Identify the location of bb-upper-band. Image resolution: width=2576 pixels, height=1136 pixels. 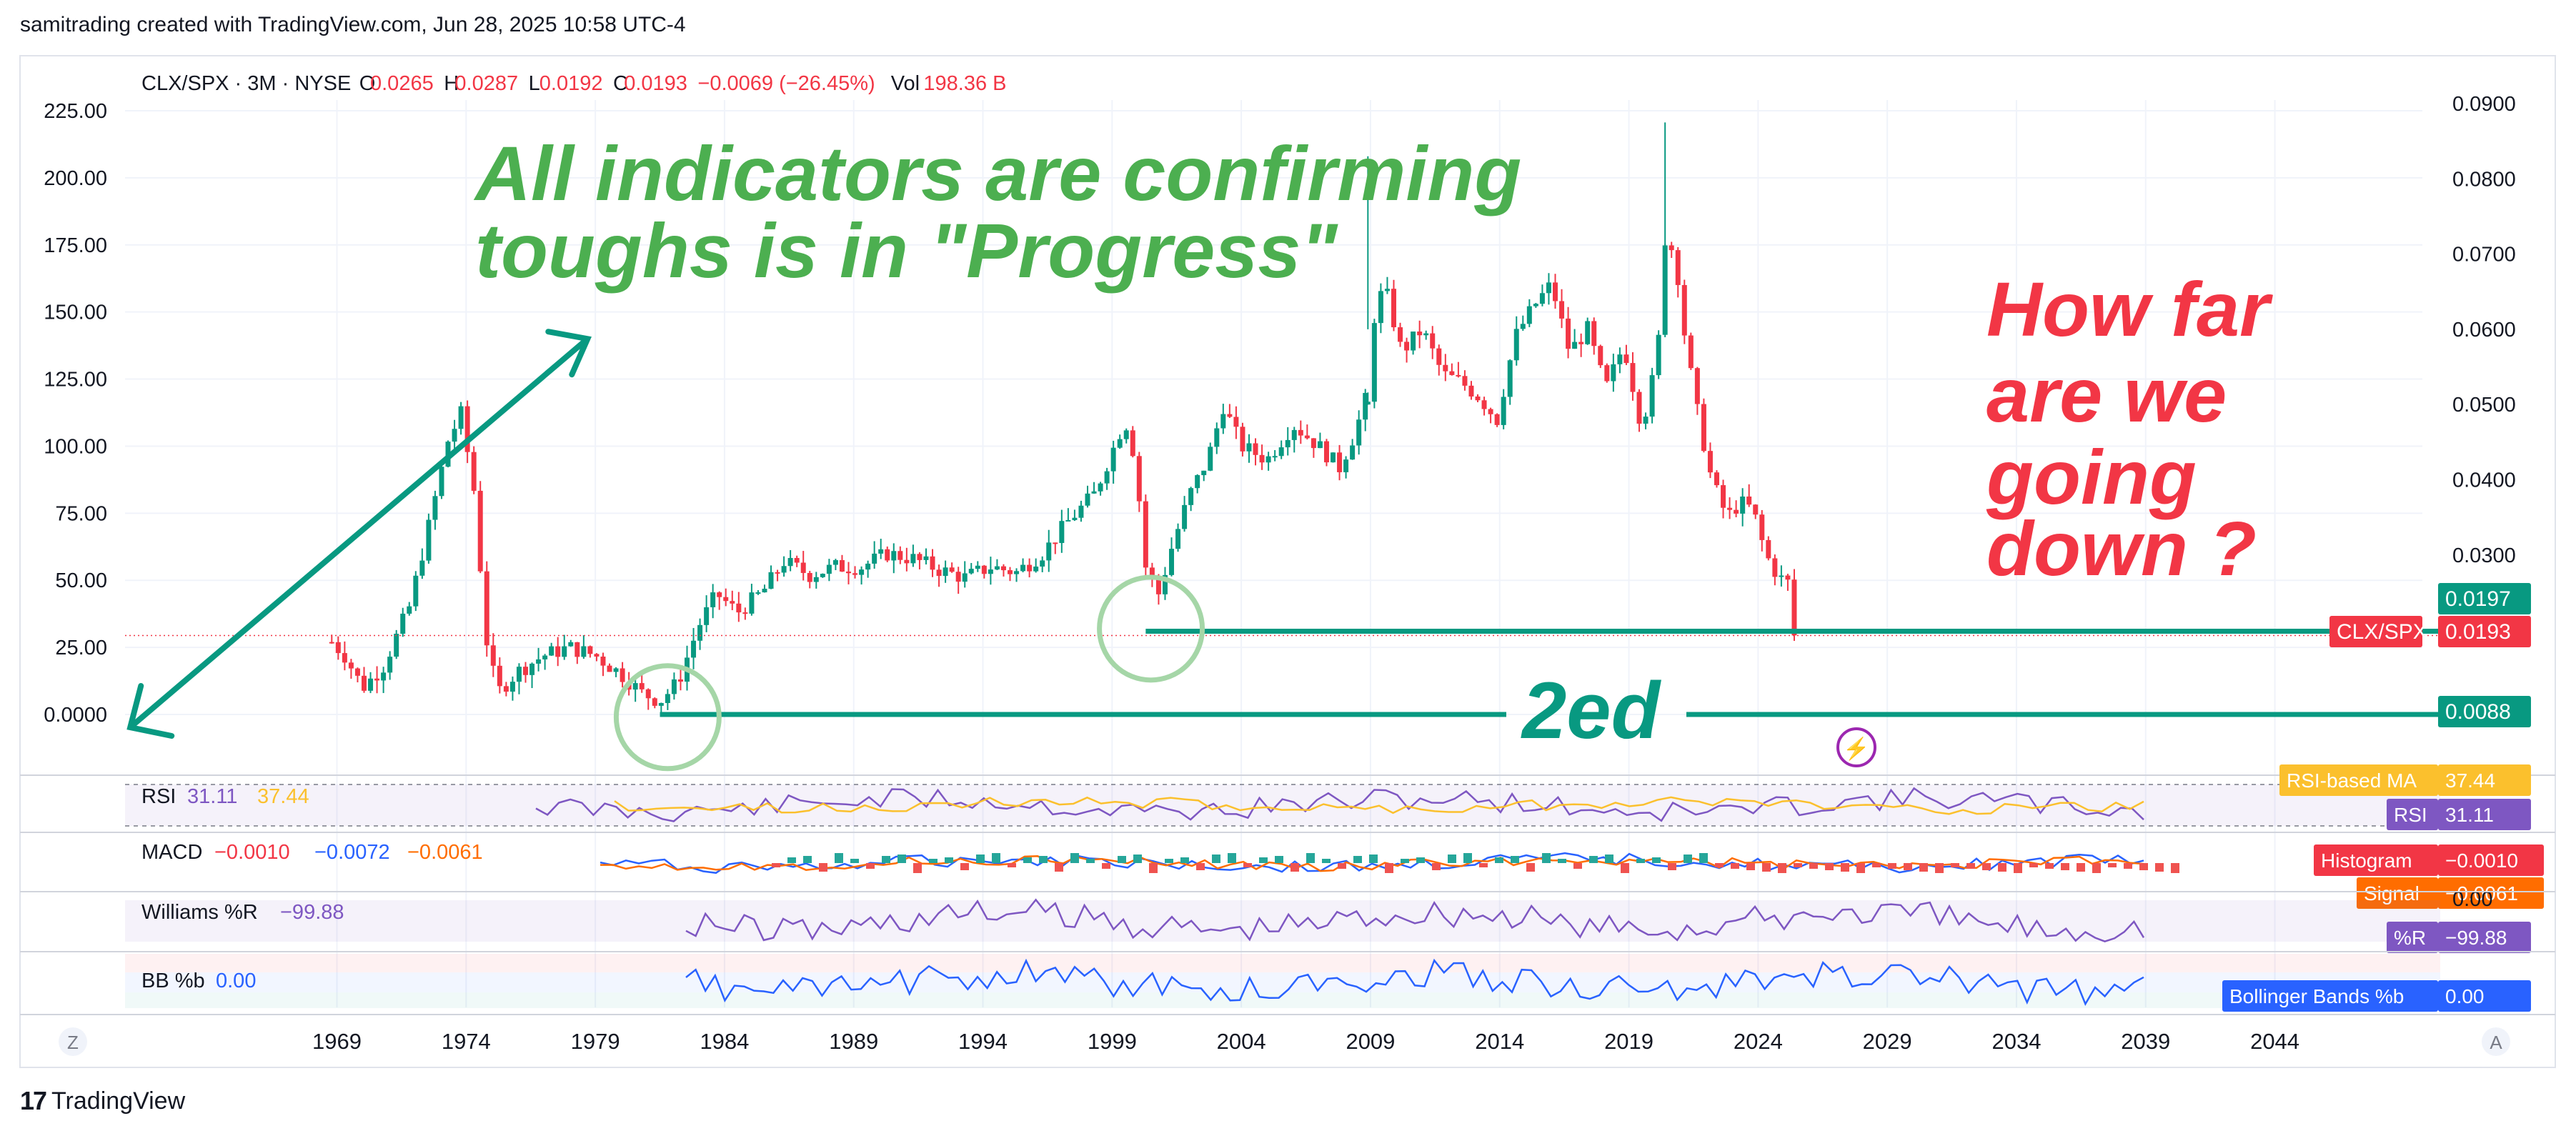
(1282, 963).